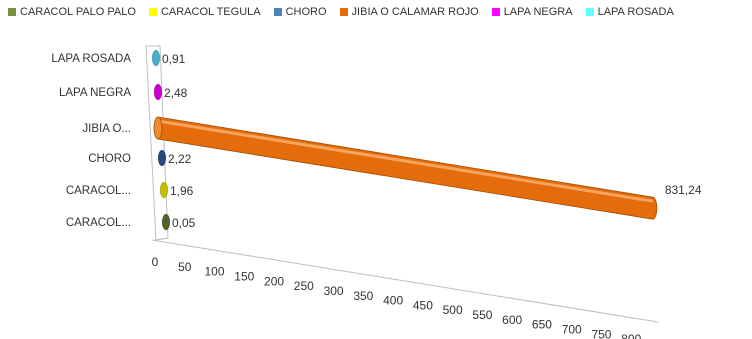 The height and width of the screenshot is (339, 752). I want to click on data-label: 831,24, so click(683, 190).